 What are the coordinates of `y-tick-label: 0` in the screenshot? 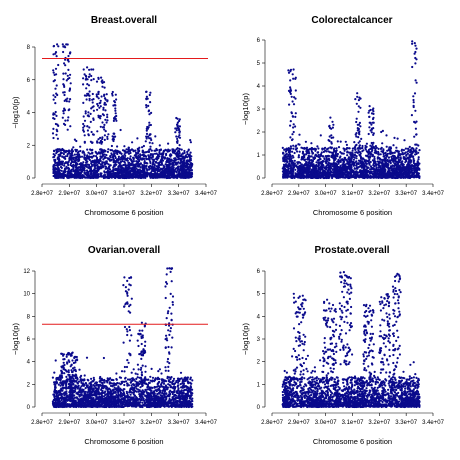 It's located at (29, 179).